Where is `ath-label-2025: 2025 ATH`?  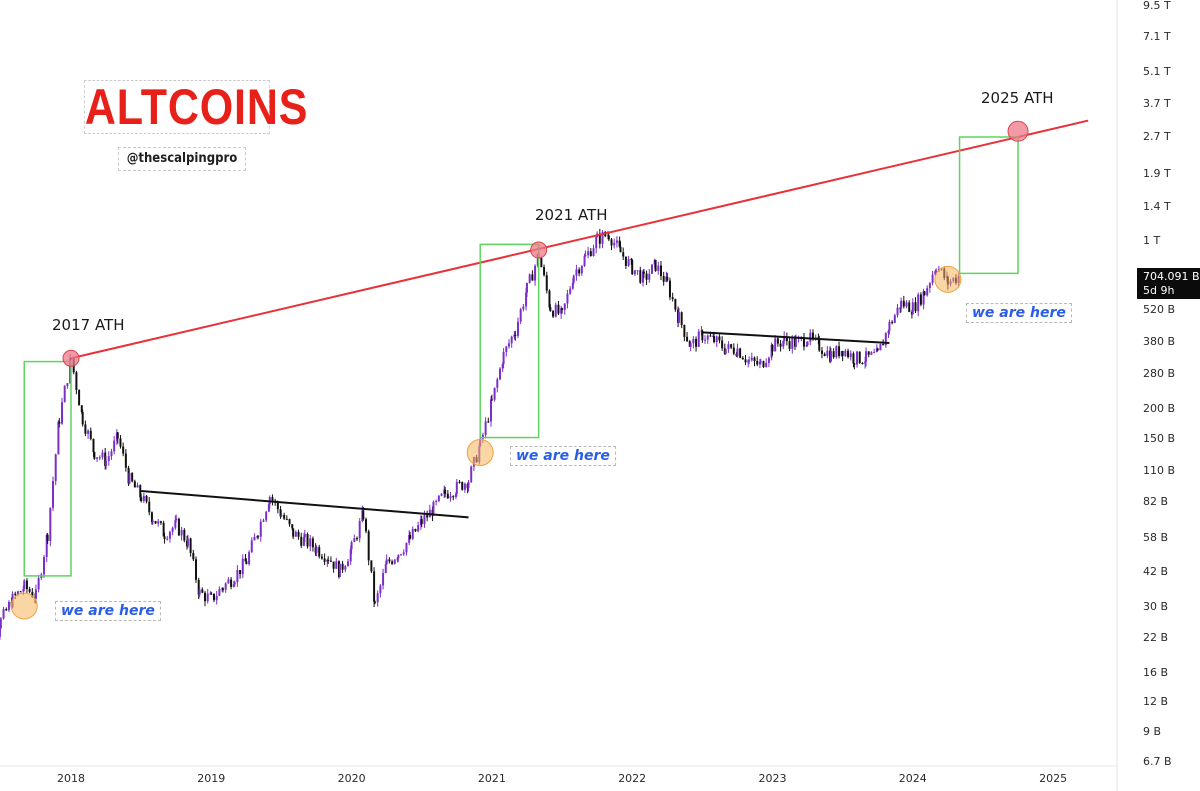 ath-label-2025: 2025 ATH is located at coordinates (1017, 98).